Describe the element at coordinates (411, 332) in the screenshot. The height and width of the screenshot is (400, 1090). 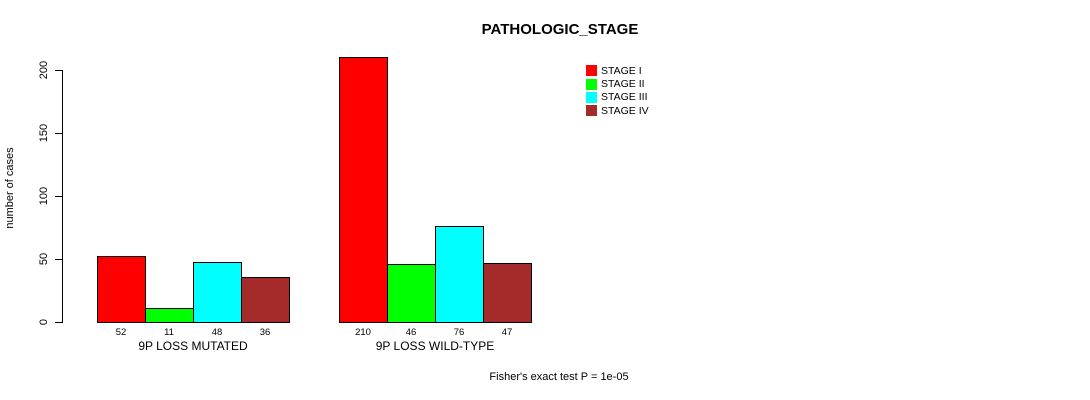
I see `bar-value-label: 46` at that location.